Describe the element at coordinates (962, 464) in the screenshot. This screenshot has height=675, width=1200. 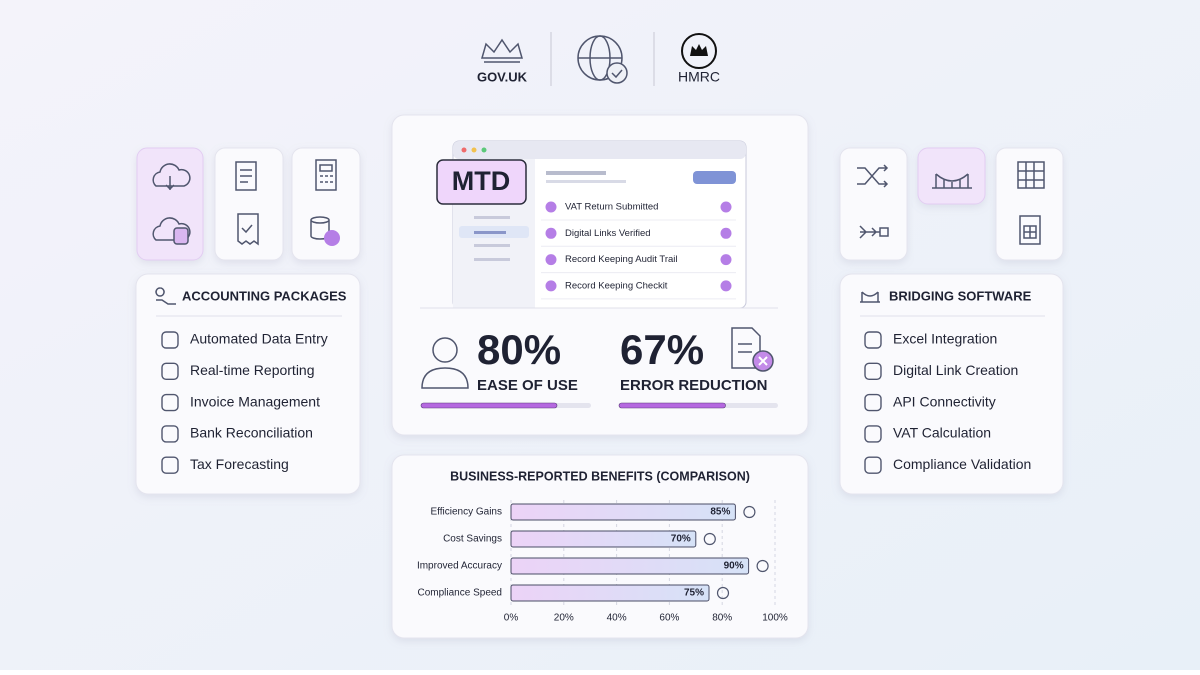
I see `list-item: Compliance Validation` at that location.